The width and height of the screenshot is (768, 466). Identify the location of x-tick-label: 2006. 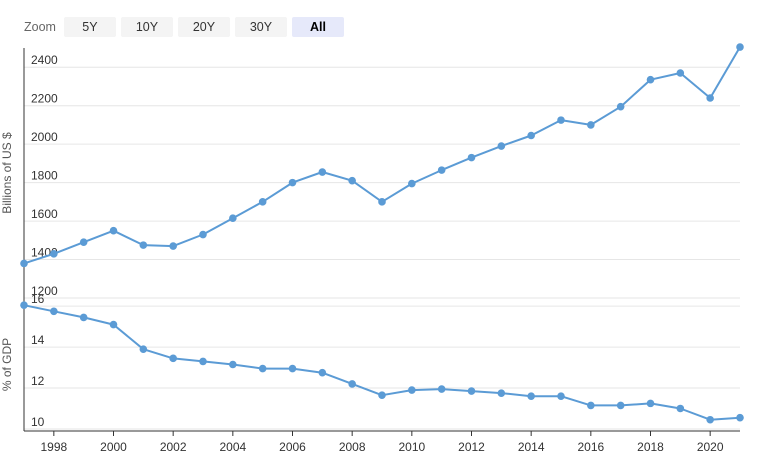
(292, 447).